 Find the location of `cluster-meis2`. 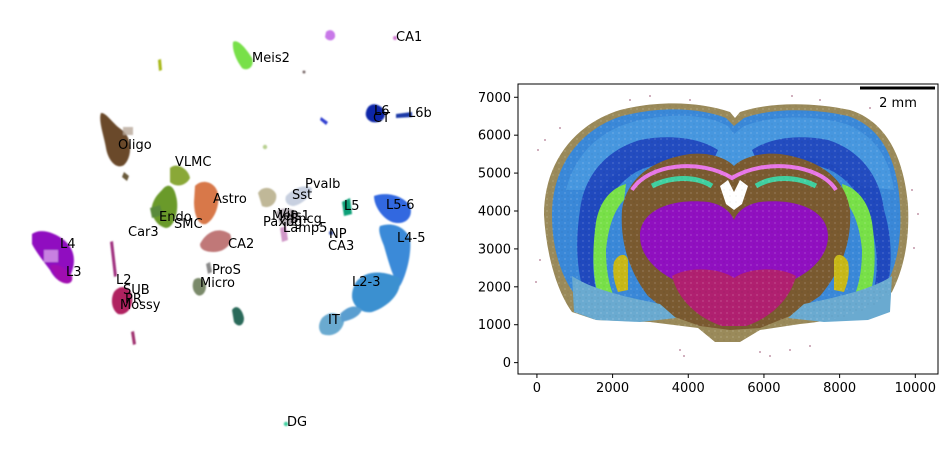

cluster-meis2 is located at coordinates (242, 55).